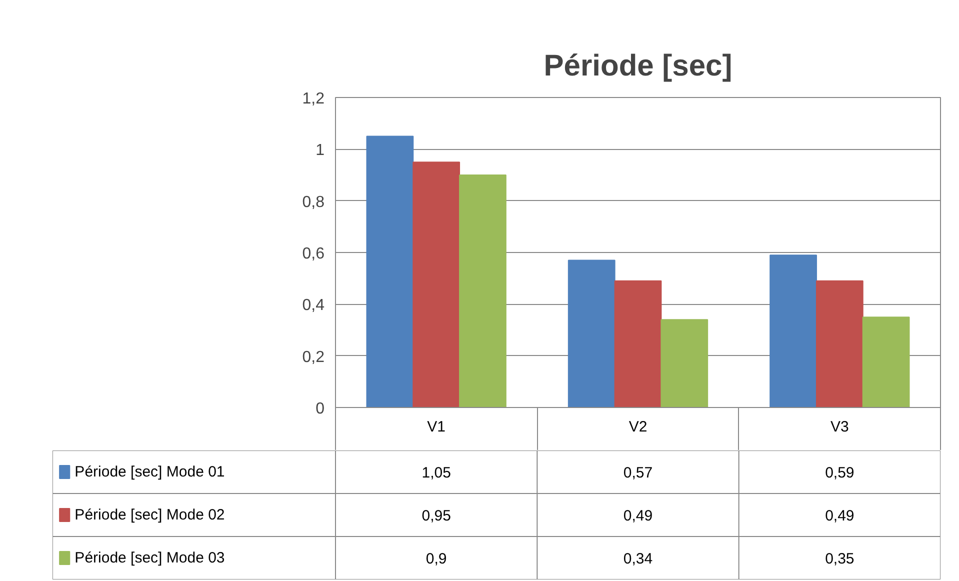 The height and width of the screenshot is (581, 959). Describe the element at coordinates (436, 427) in the screenshot. I see `x-tick-label: V1` at that location.